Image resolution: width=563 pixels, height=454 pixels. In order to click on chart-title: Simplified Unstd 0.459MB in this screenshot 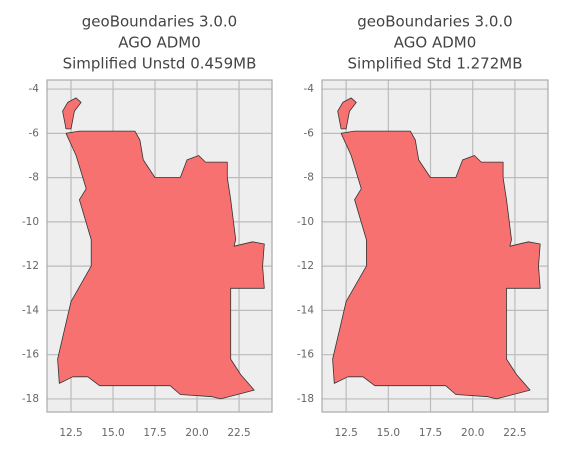, I will do `click(160, 64)`.